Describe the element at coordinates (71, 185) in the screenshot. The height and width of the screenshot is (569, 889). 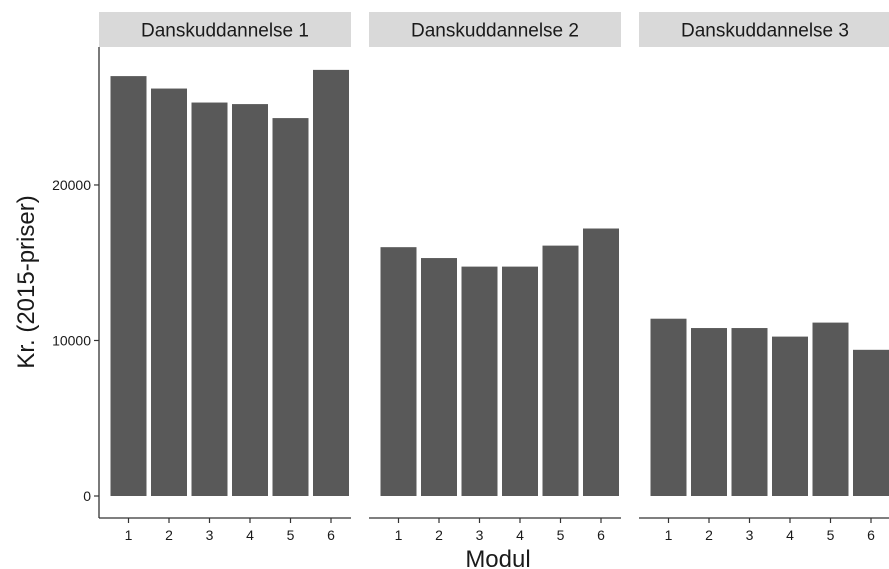
I see `y-tick-label: 20000` at that location.